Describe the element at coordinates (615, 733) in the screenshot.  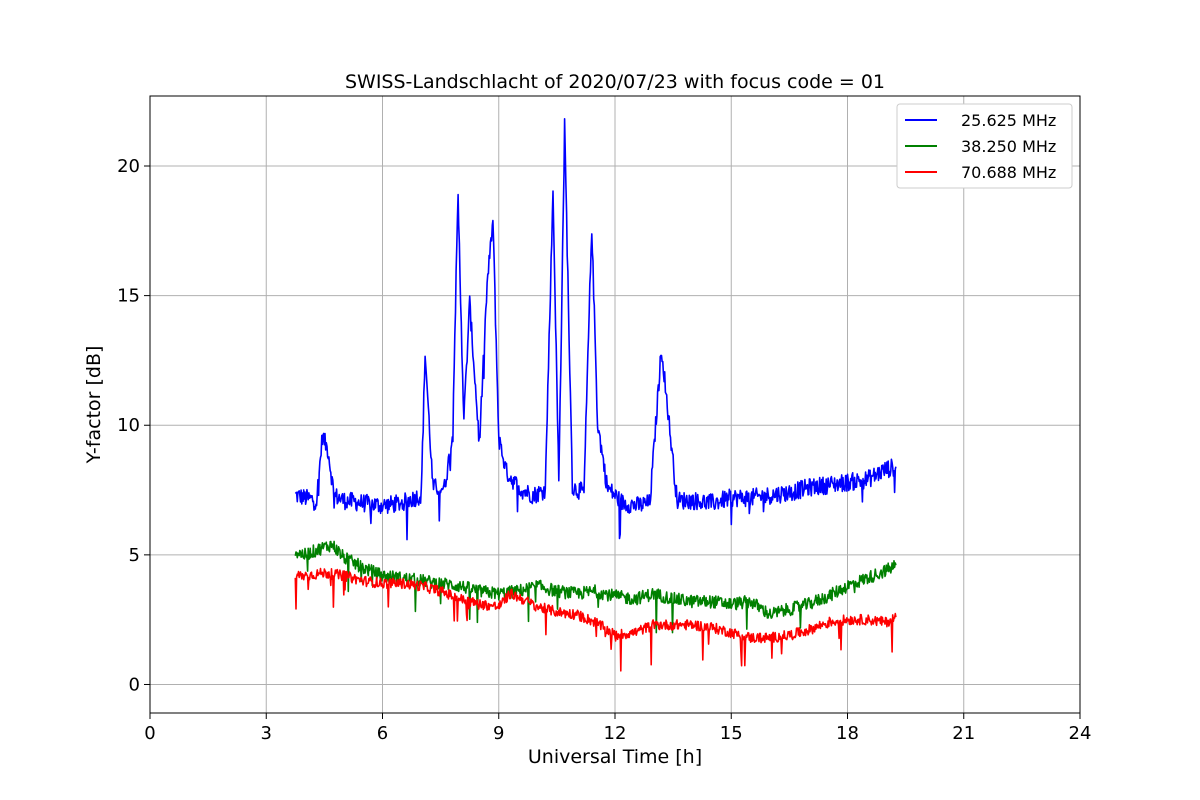
I see `x-tick-label: 12` at that location.